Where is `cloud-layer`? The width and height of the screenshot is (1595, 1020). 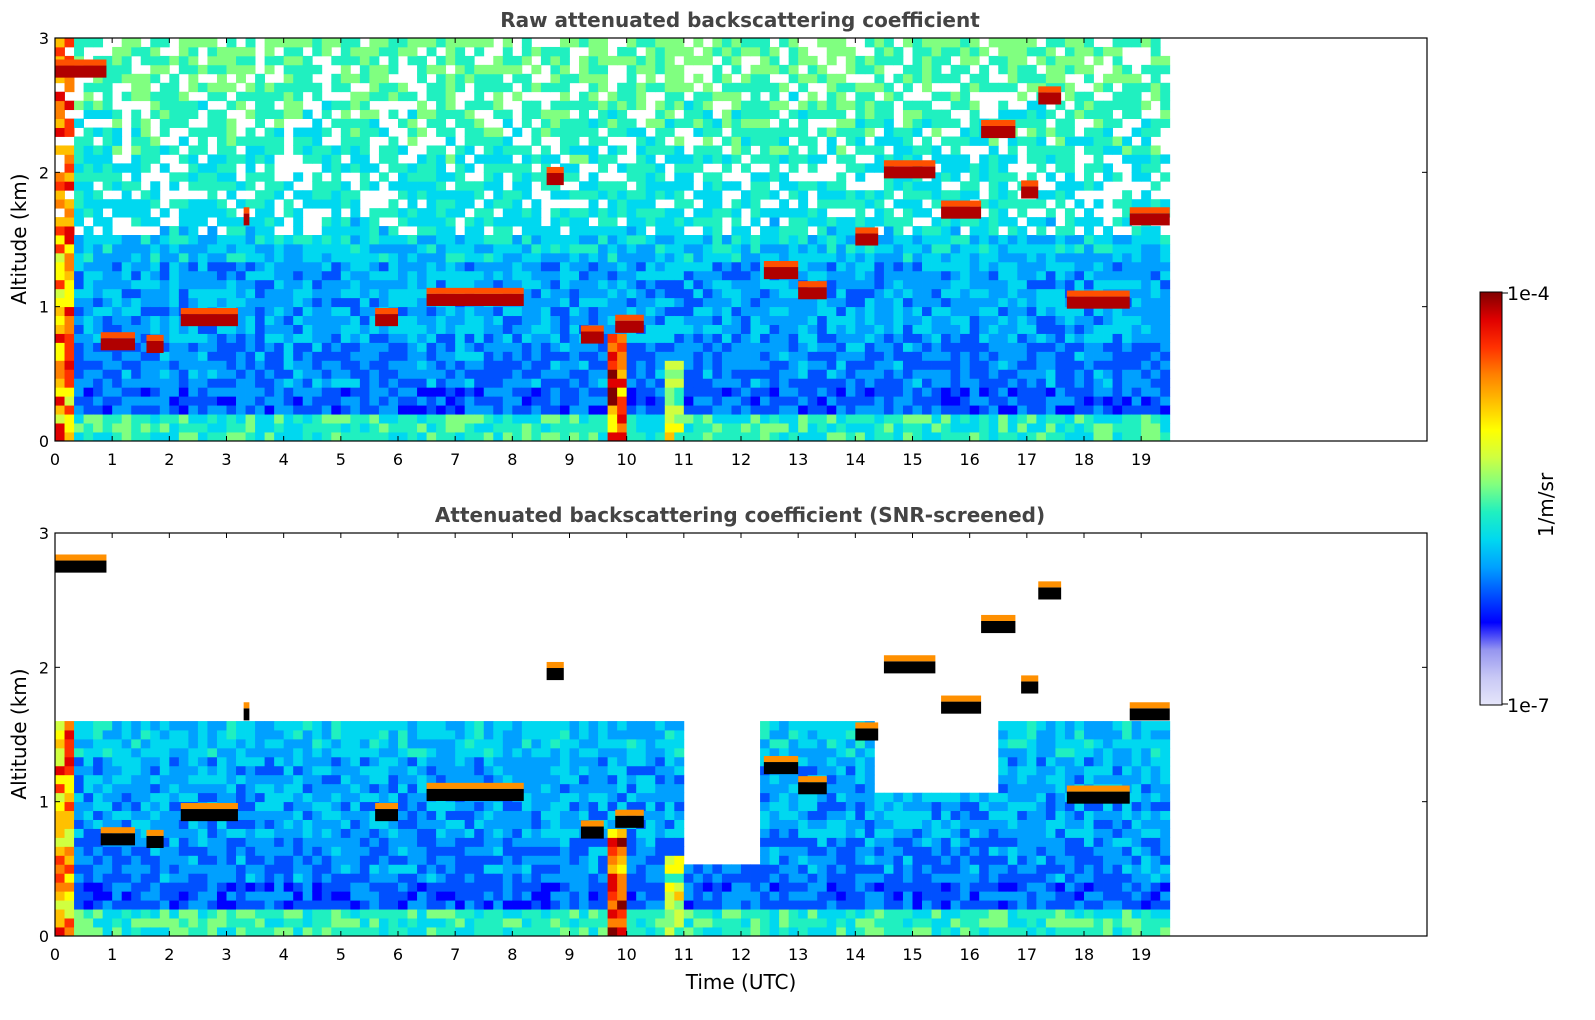
cloud-layer is located at coordinates (118, 344).